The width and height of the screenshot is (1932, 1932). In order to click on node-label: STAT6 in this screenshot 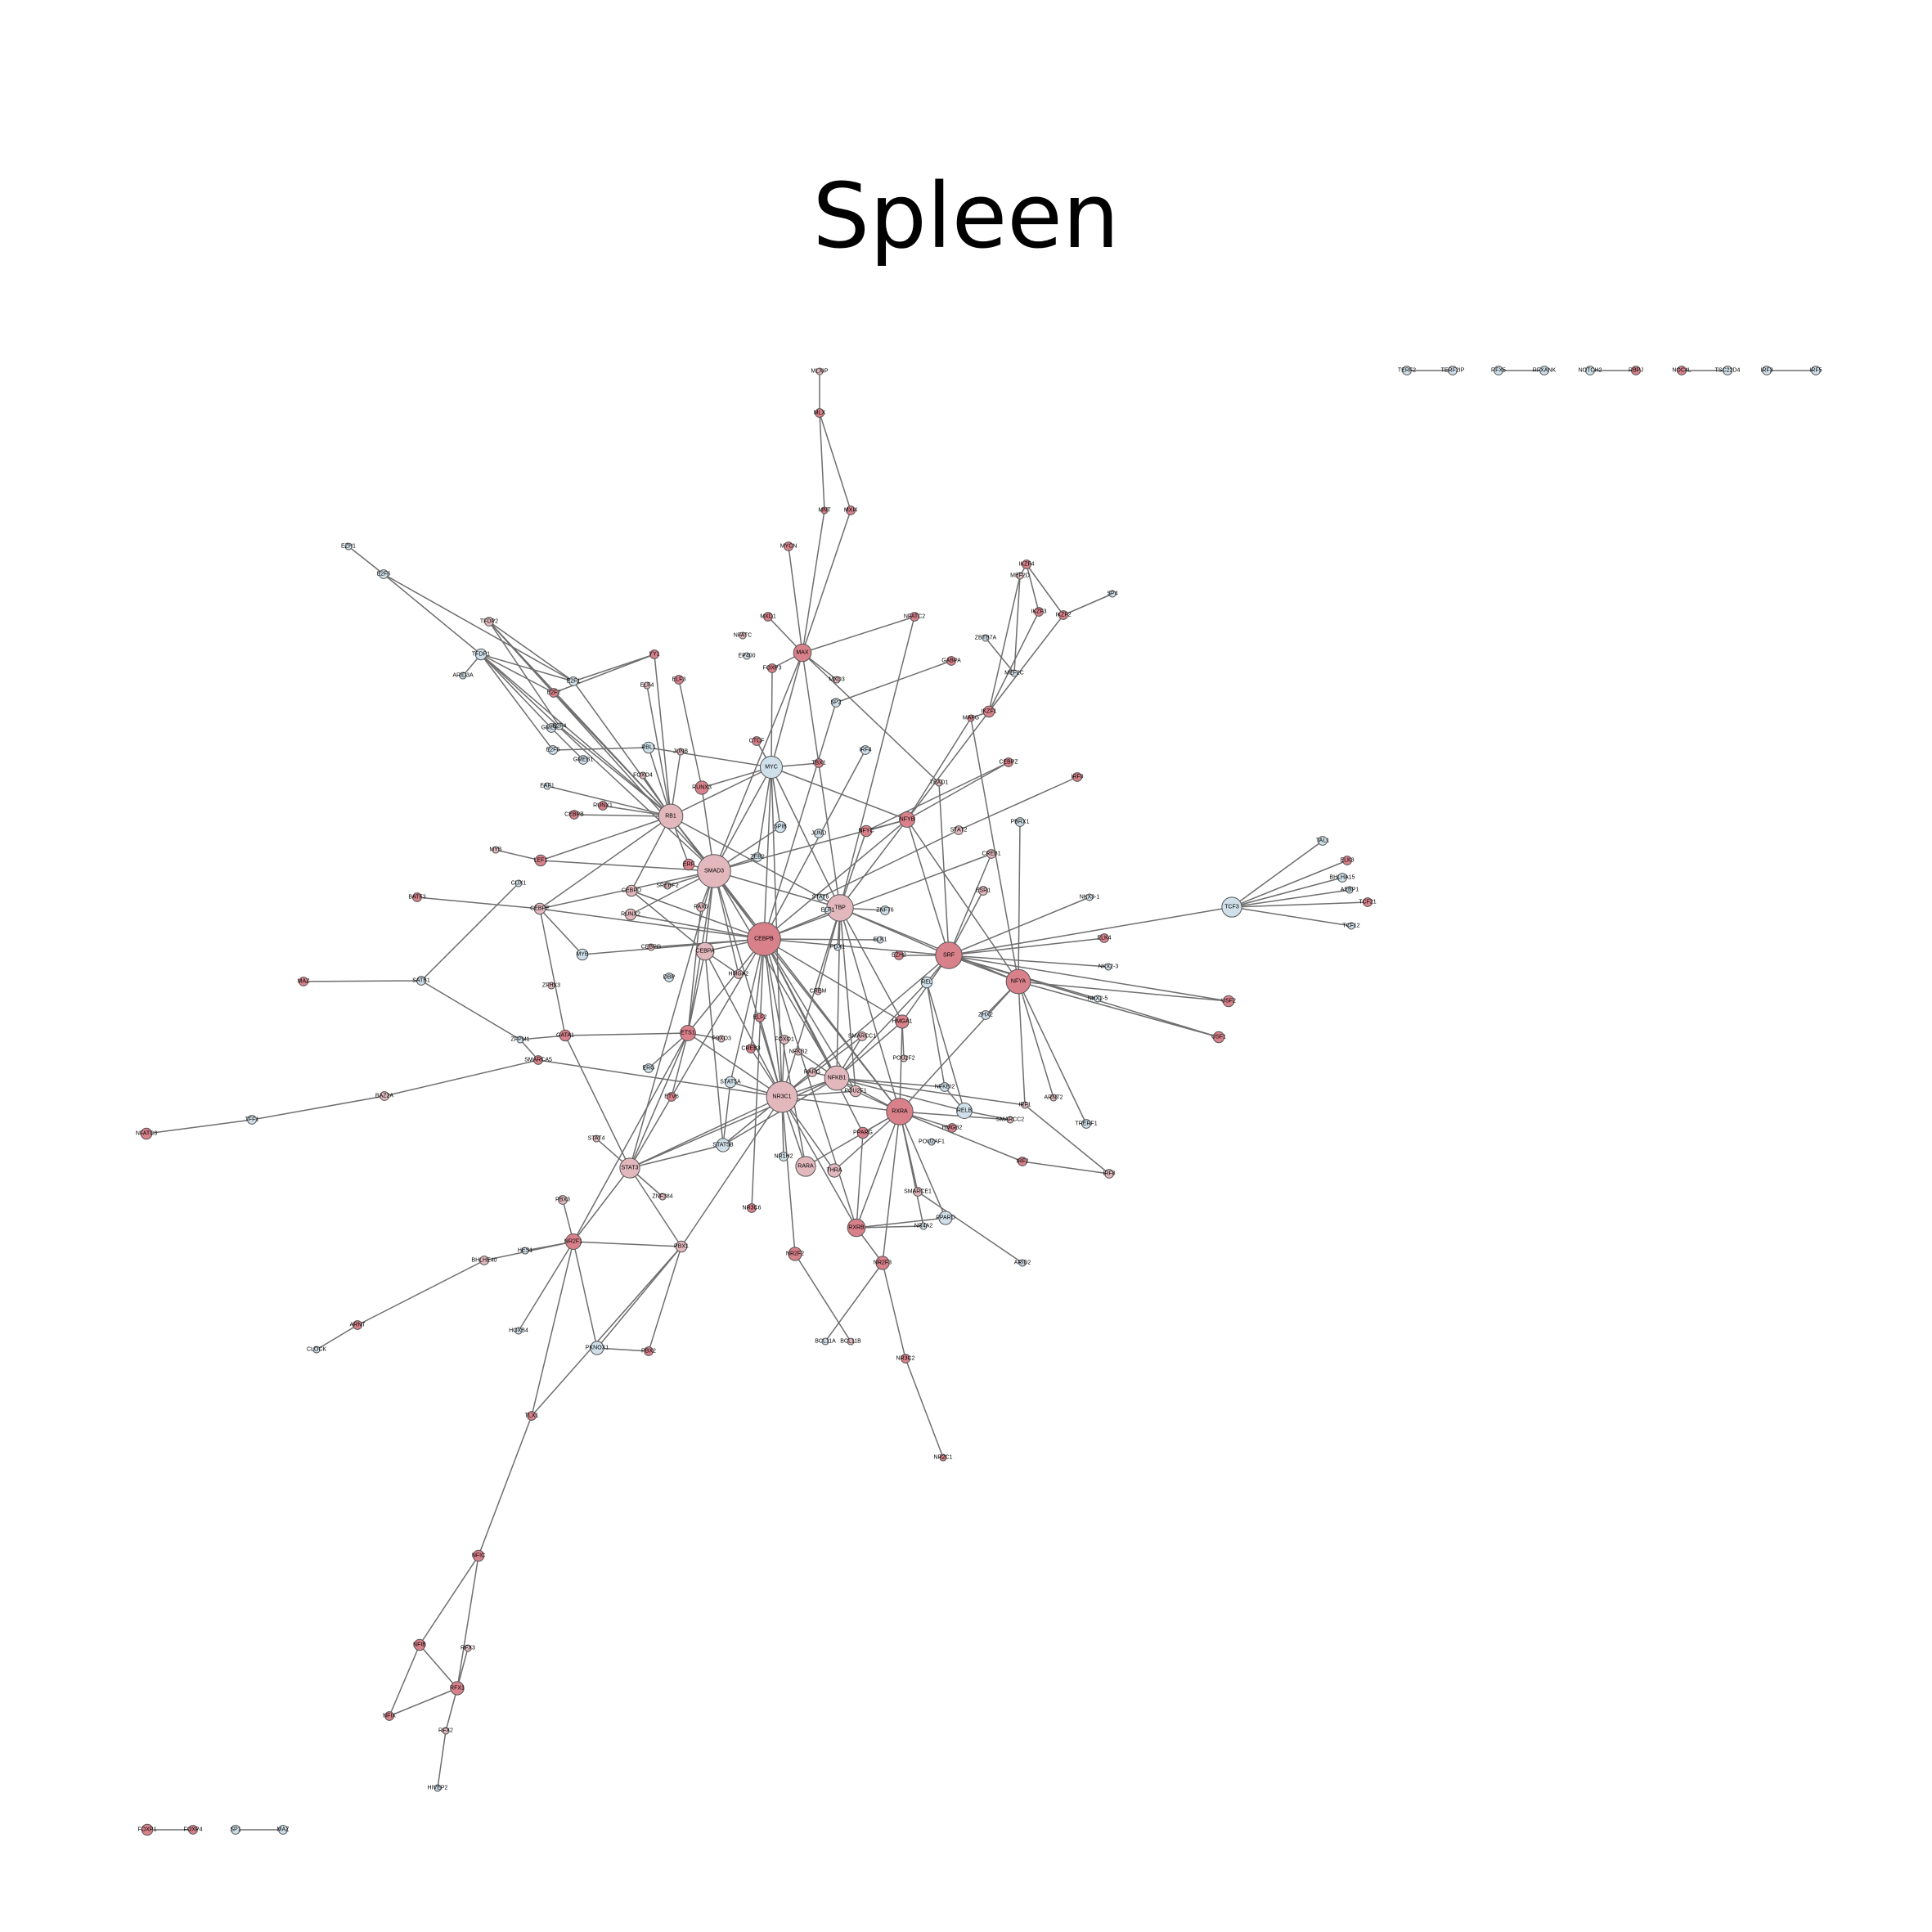, I will do `click(821, 898)`.